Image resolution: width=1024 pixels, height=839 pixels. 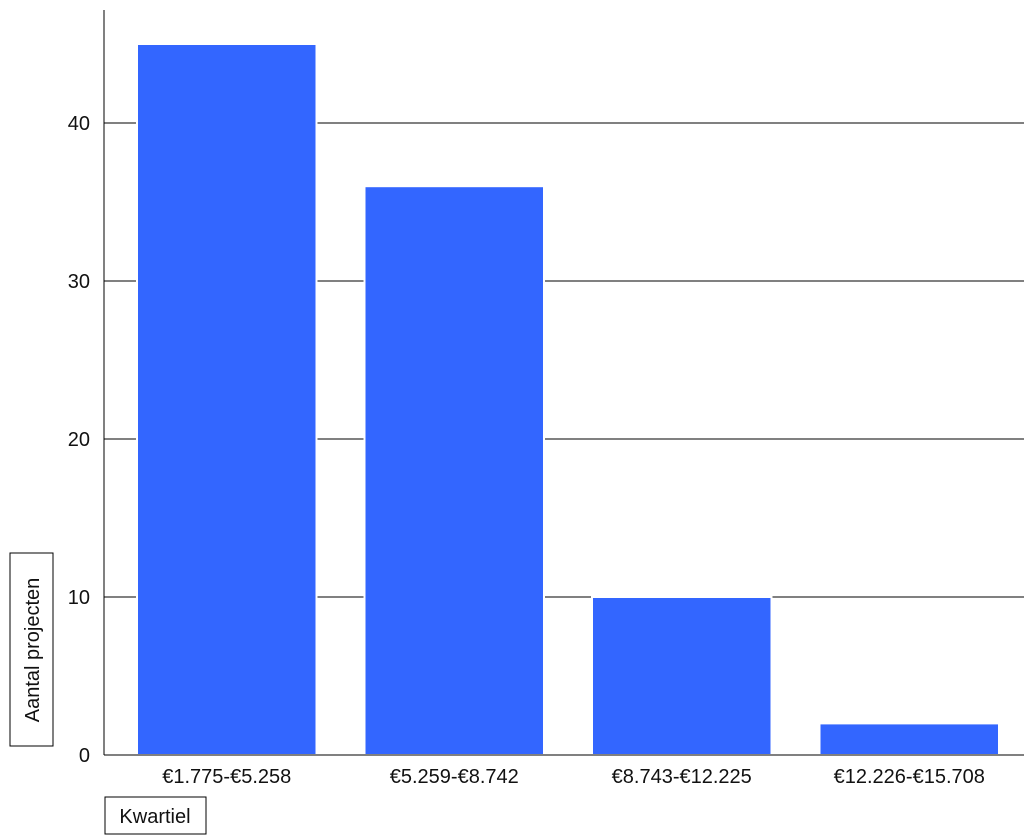 What do you see at coordinates (79, 282) in the screenshot?
I see `y-tick-label: 30` at bounding box center [79, 282].